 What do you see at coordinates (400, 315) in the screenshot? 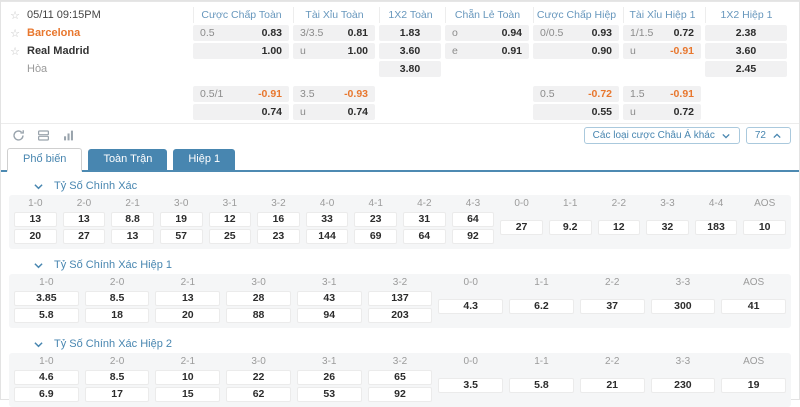
I see `score-odds-pill: 203` at bounding box center [400, 315].